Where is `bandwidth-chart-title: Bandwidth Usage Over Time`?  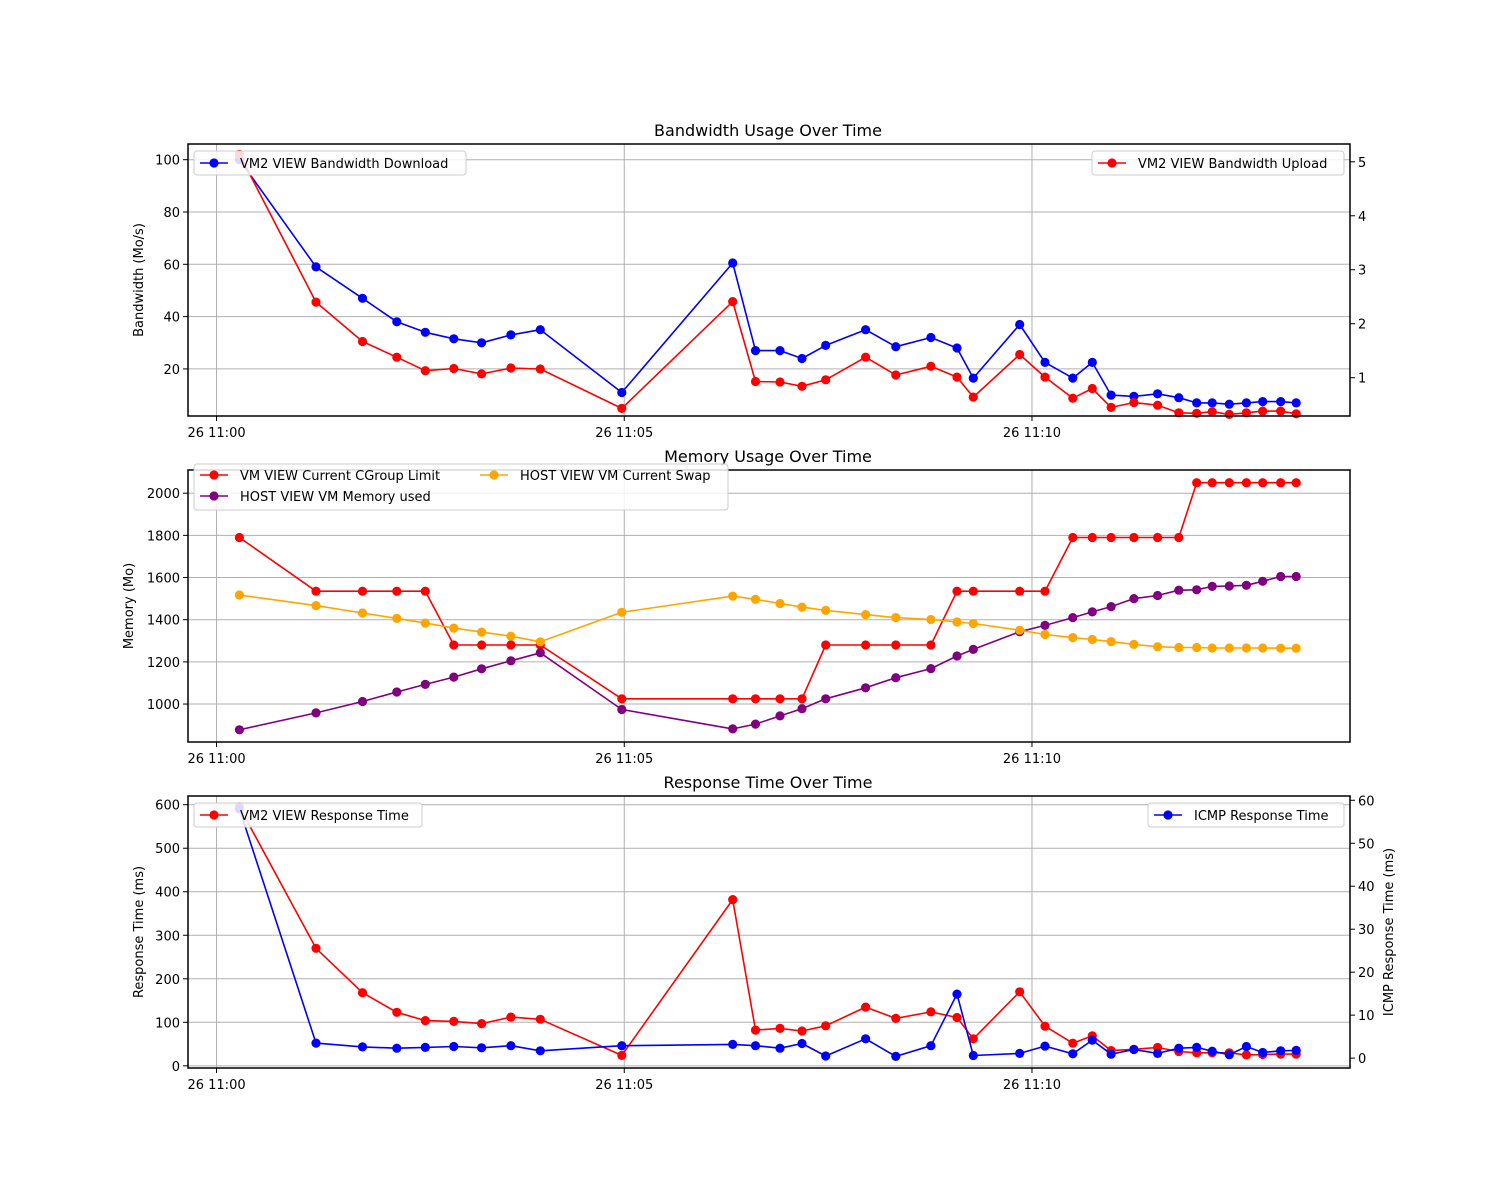 bandwidth-chart-title: Bandwidth Usage Over Time is located at coordinates (768, 130).